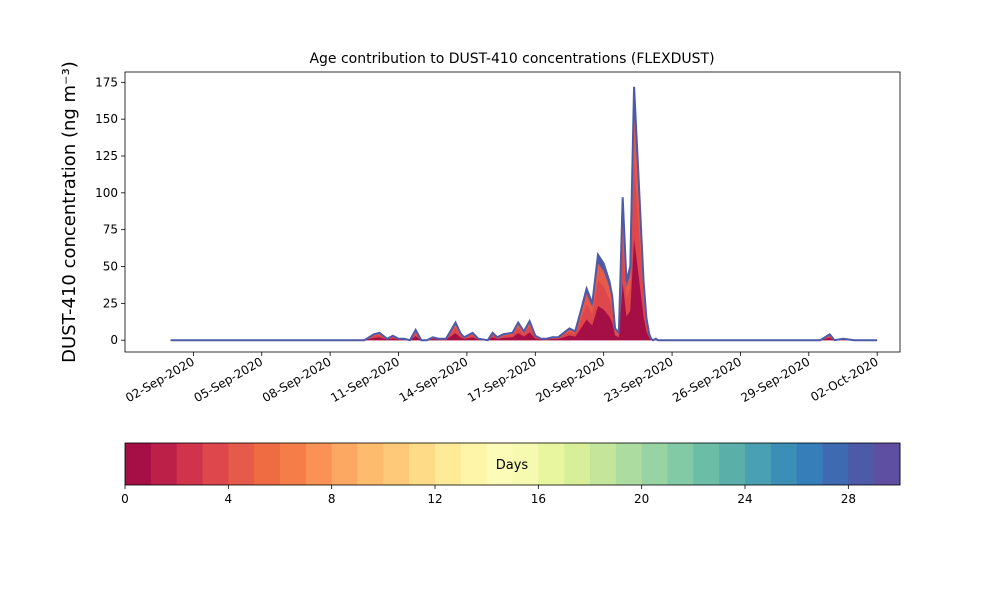  I want to click on x-tick-label: 14-Sep-2020, so click(434, 379).